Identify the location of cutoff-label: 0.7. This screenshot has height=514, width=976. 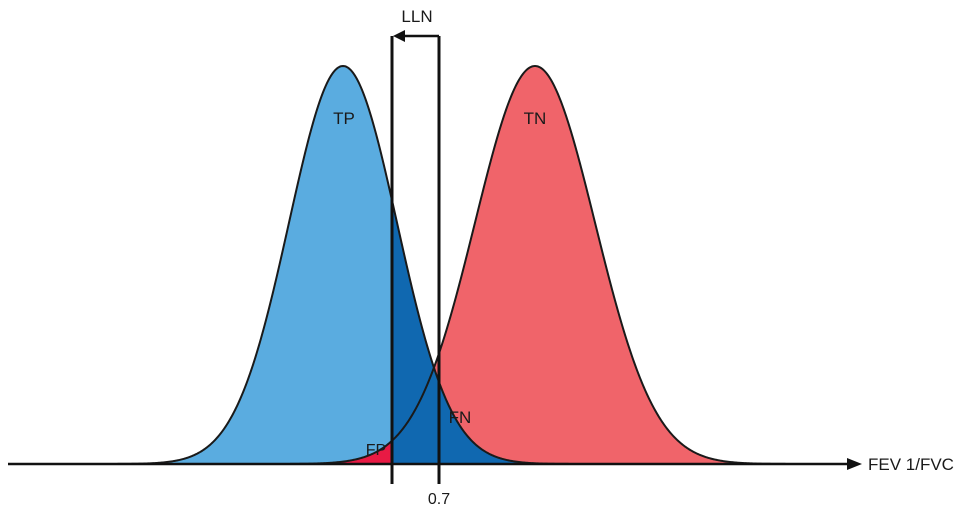
(439, 499).